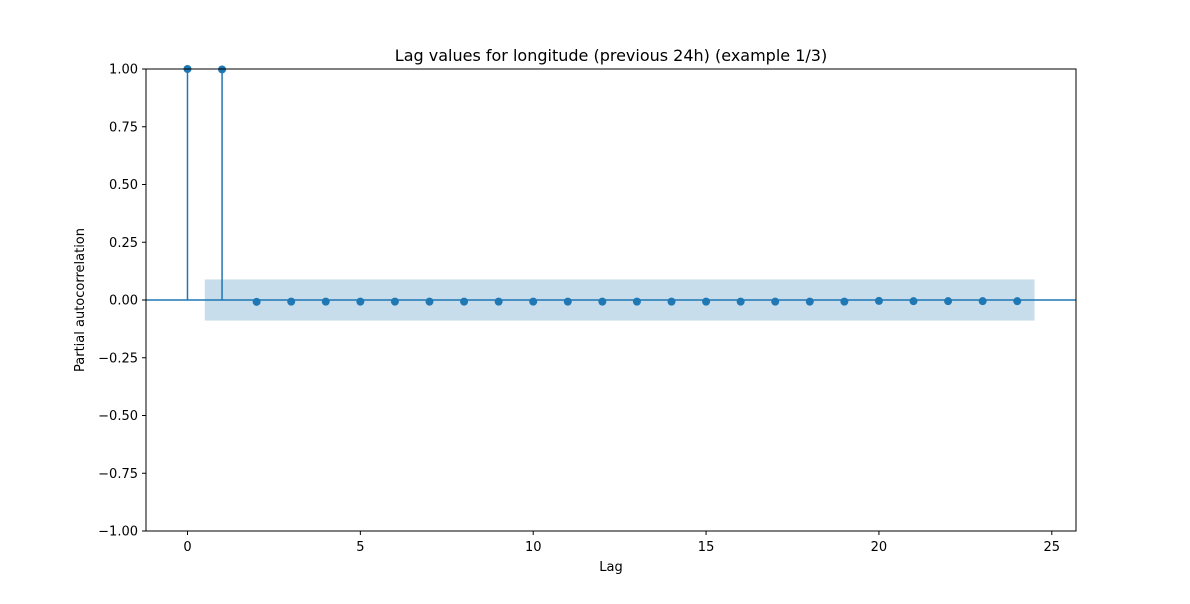  I want to click on y-tick-label: 1.00, so click(123, 70).